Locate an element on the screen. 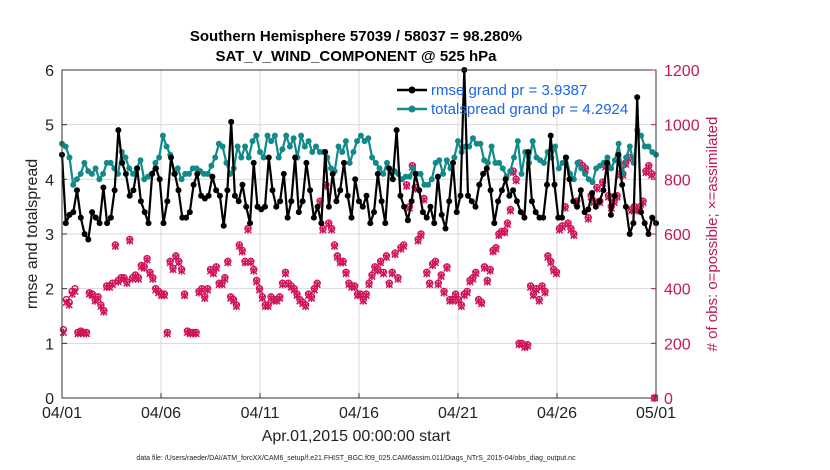 The width and height of the screenshot is (830, 470). y-axis-right: 0 200 400 600 800 1000 1200 is located at coordinates (675, 235).